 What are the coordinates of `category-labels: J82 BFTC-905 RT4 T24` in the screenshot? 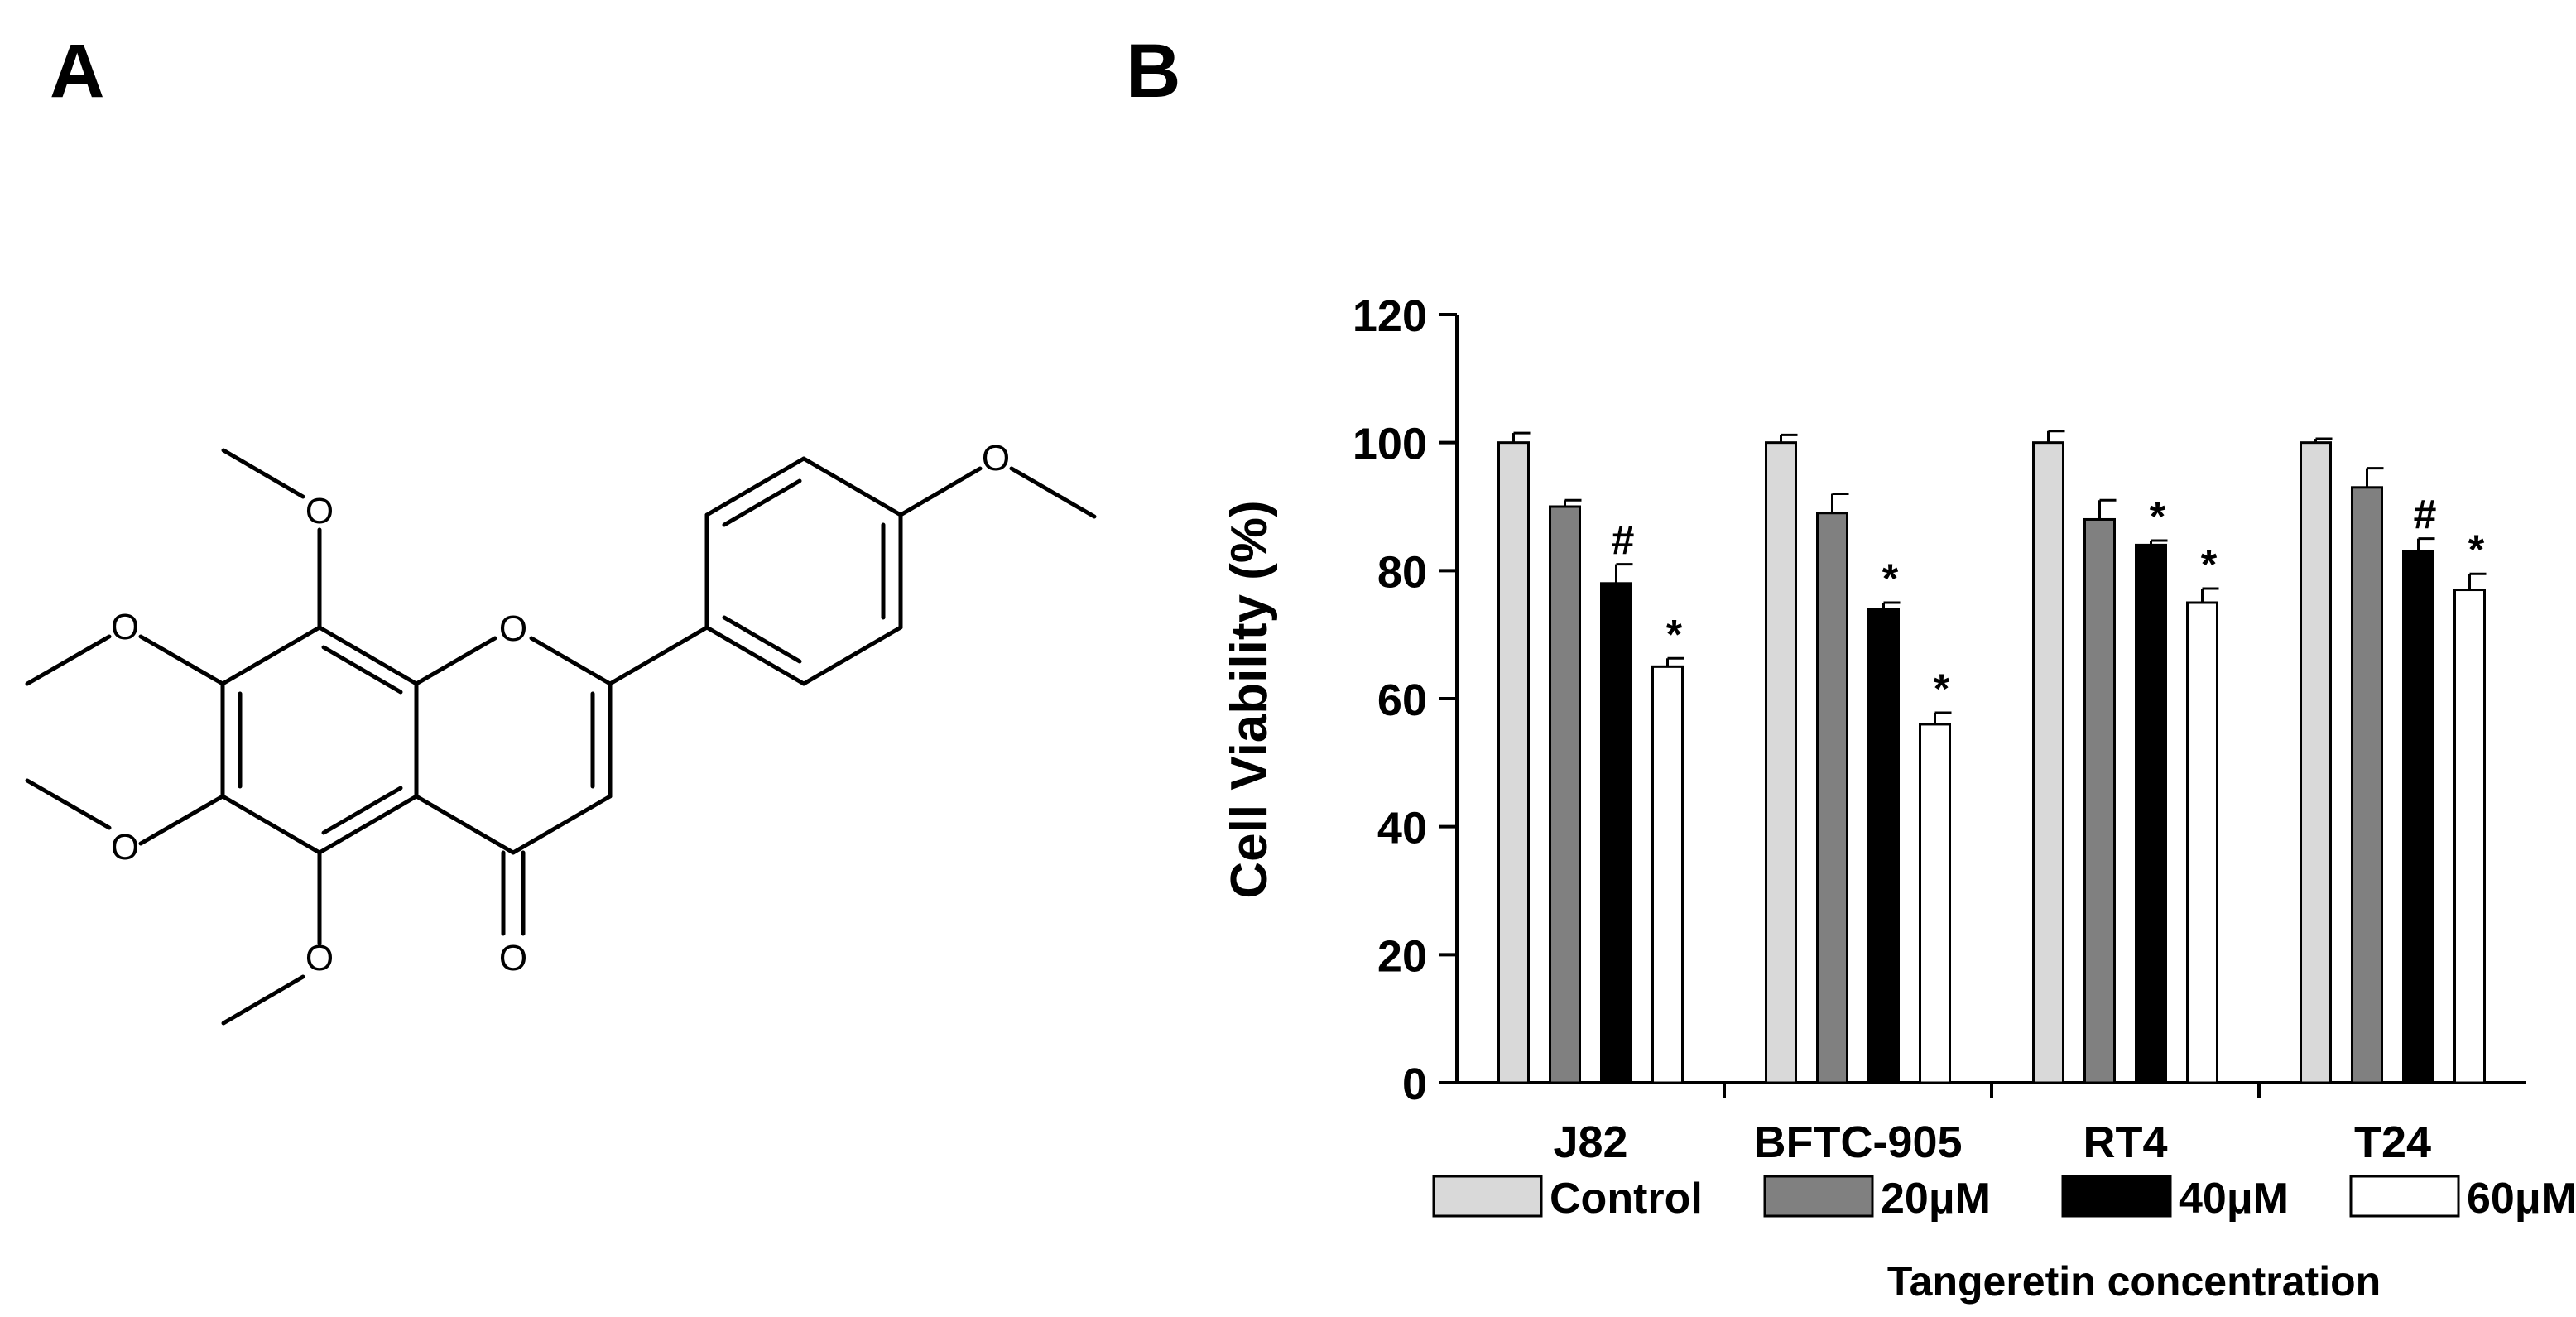 It's located at (1992, 1142).